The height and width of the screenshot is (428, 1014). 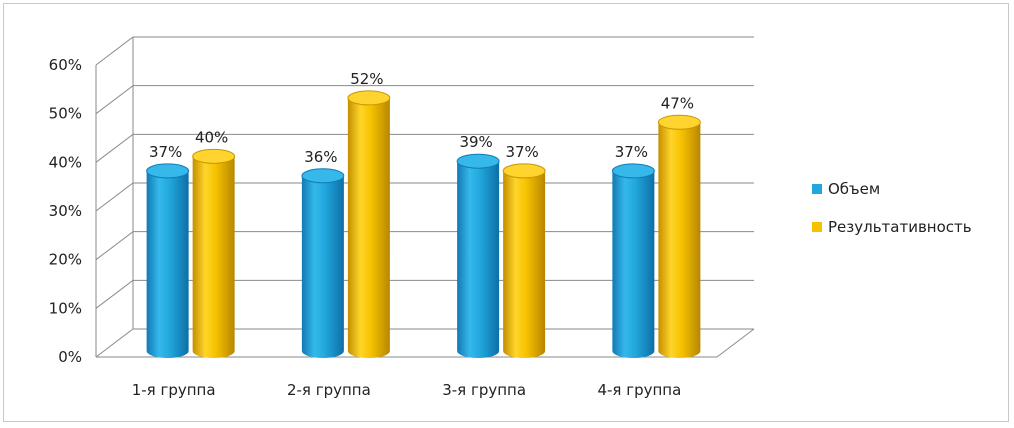 What do you see at coordinates (475, 142) in the screenshot?
I see `data-label: 39%` at bounding box center [475, 142].